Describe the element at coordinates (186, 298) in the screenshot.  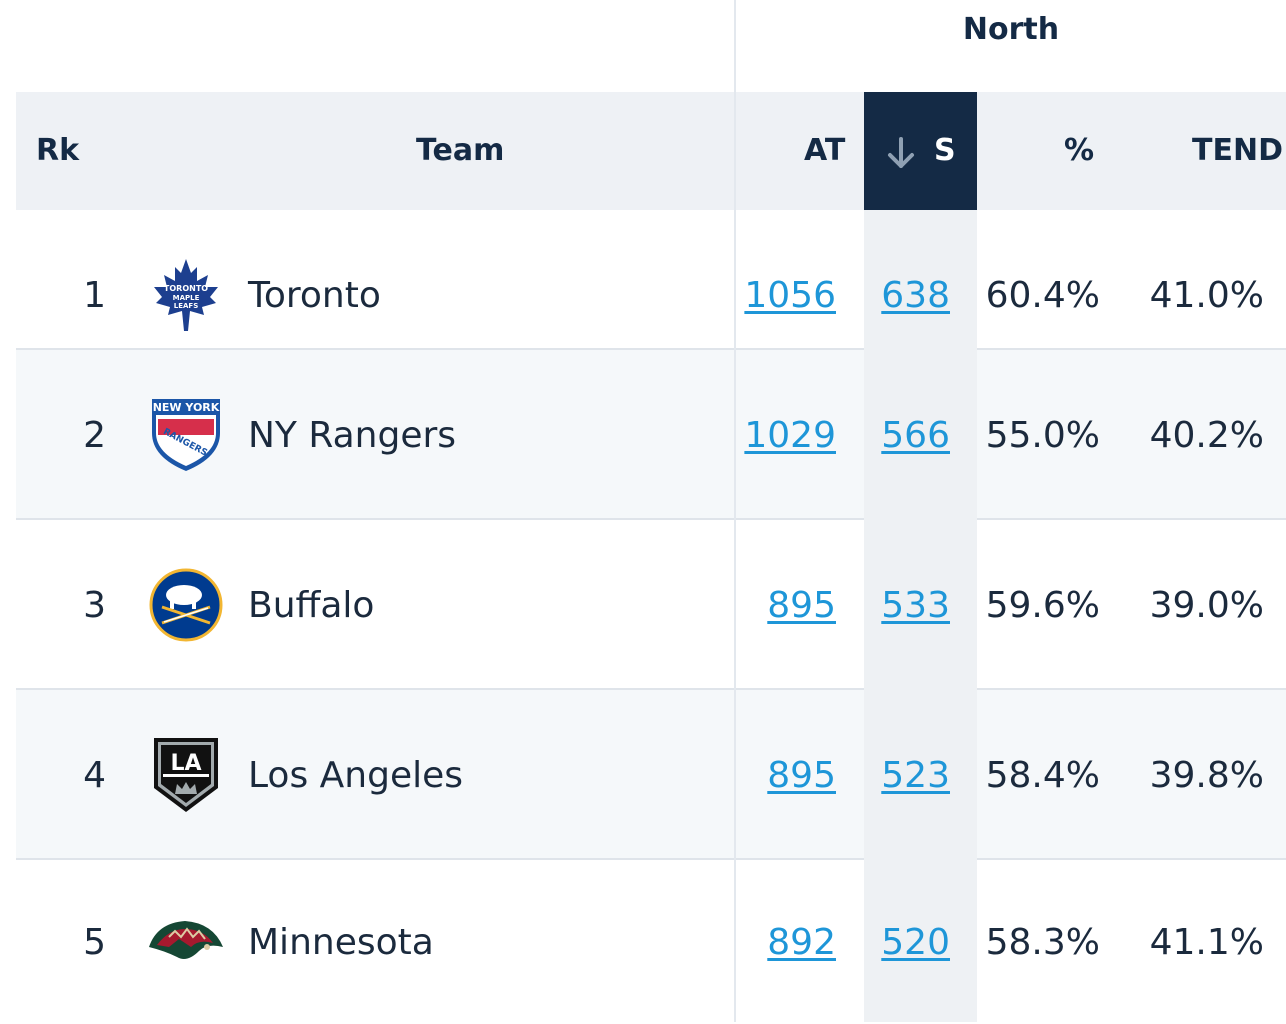
I see `svg-text: MAPLE` at that location.